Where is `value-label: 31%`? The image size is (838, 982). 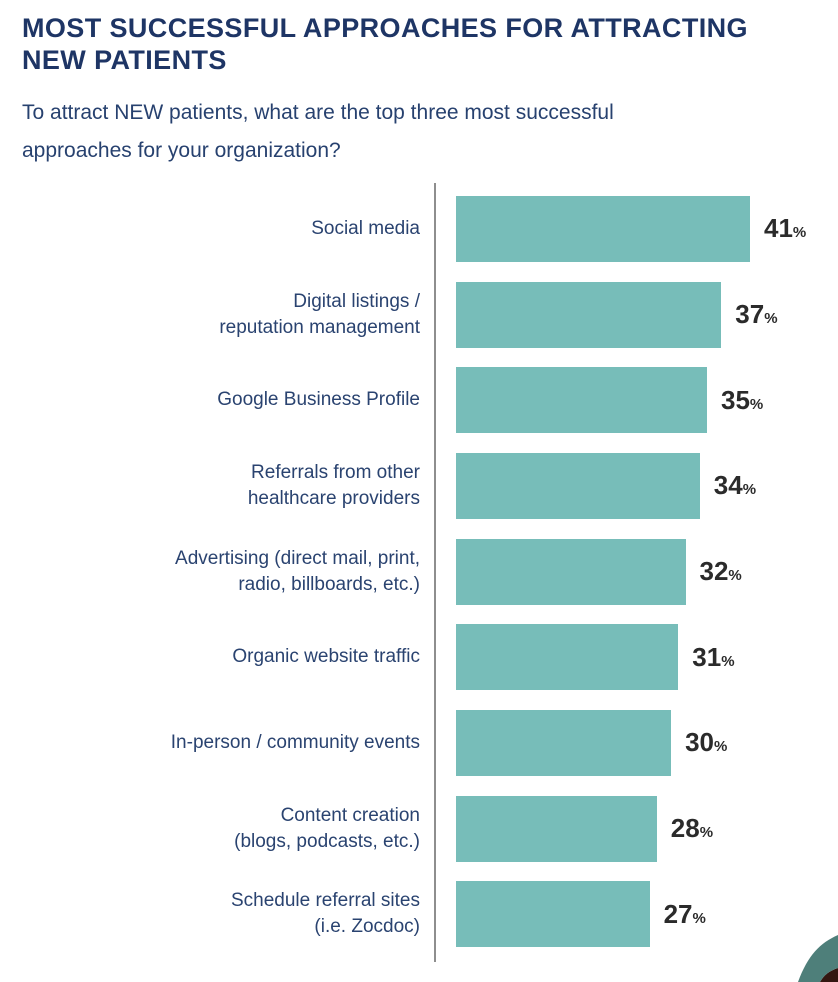
value-label: 31% is located at coordinates (713, 657).